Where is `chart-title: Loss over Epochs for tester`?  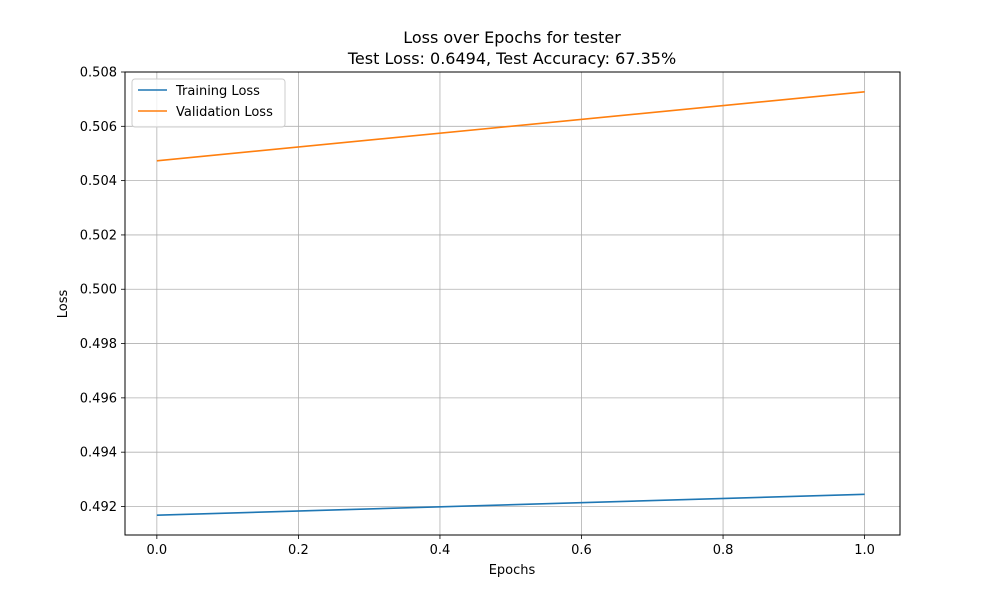
chart-title: Loss over Epochs for tester is located at coordinates (512, 37).